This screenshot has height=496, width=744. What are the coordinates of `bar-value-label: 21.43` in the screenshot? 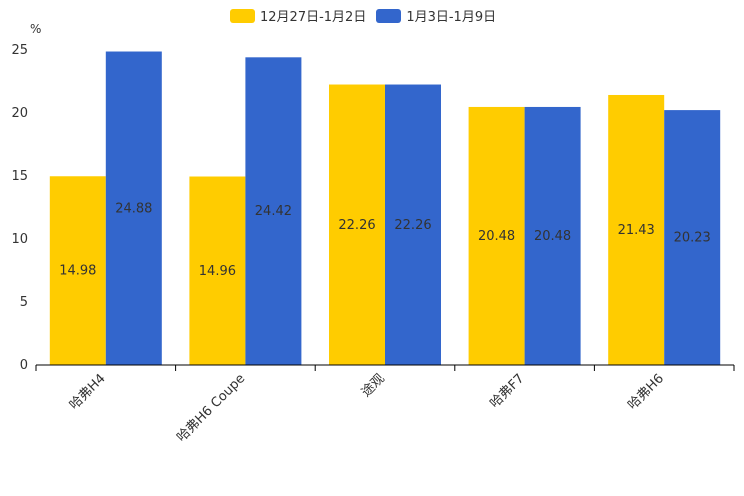 It's located at (636, 230).